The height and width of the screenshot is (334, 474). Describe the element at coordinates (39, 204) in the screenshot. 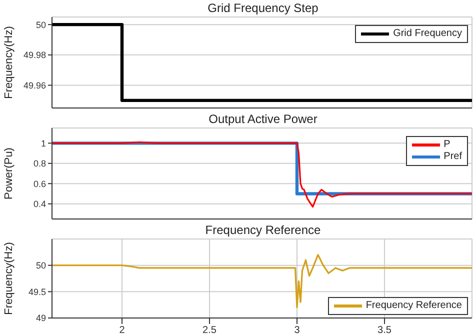

I see `y-tick-label: 0.4` at that location.